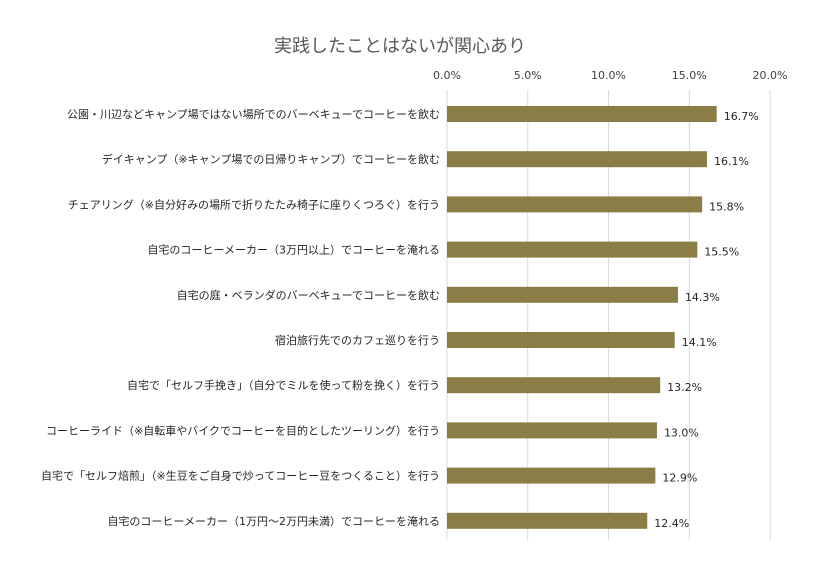  What do you see at coordinates (684, 387) in the screenshot?
I see `data-label: 13.2%` at bounding box center [684, 387].